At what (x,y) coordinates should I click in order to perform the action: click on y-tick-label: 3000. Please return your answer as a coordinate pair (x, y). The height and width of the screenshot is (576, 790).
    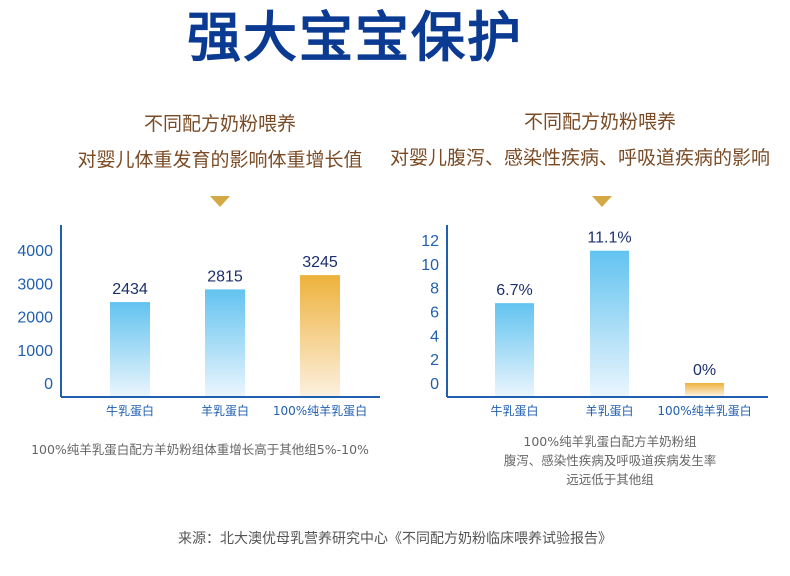
    Looking at the image, I should click on (35, 284).